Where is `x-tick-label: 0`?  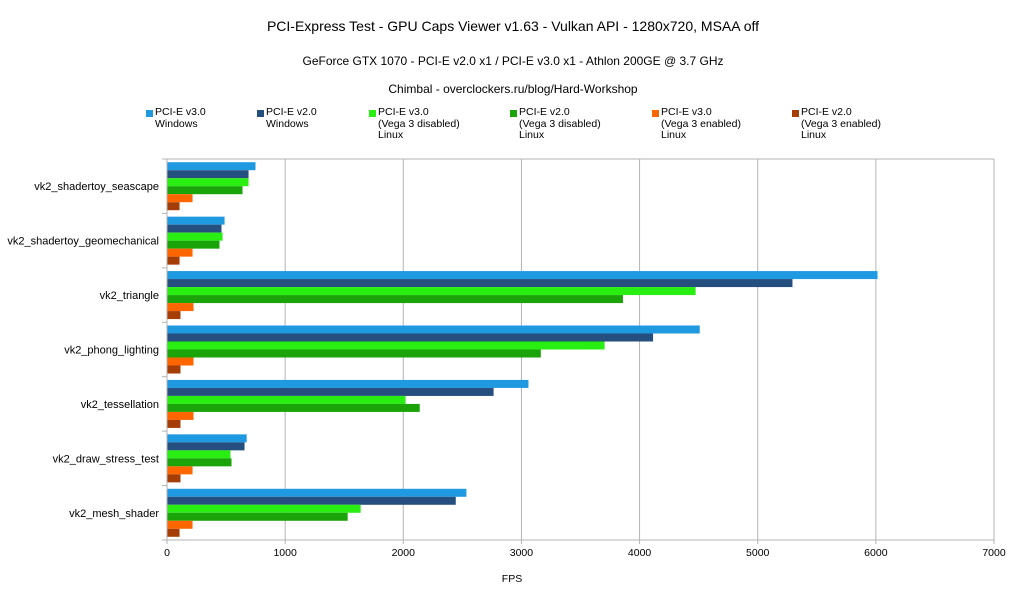
x-tick-label: 0 is located at coordinates (167, 553).